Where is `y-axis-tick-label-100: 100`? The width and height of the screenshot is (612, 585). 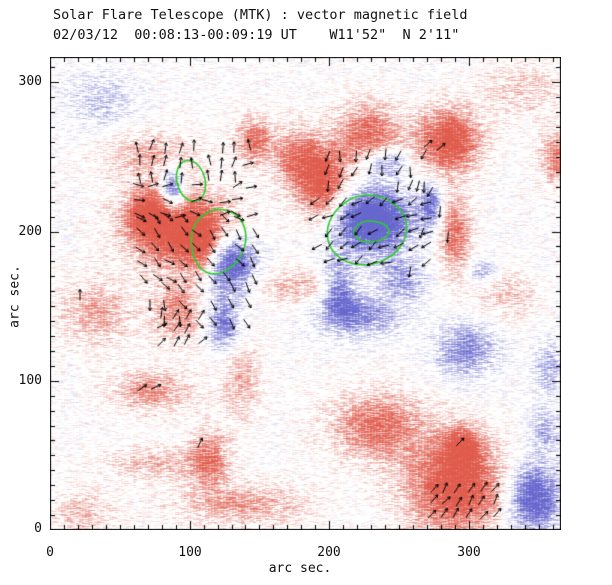 y-axis-tick-label-100: 100 is located at coordinates (30, 380).